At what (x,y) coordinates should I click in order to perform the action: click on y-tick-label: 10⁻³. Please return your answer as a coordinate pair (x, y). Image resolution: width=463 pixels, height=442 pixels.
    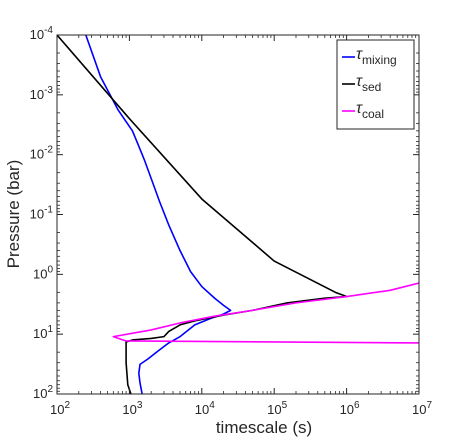
    Looking at the image, I should click on (42, 93).